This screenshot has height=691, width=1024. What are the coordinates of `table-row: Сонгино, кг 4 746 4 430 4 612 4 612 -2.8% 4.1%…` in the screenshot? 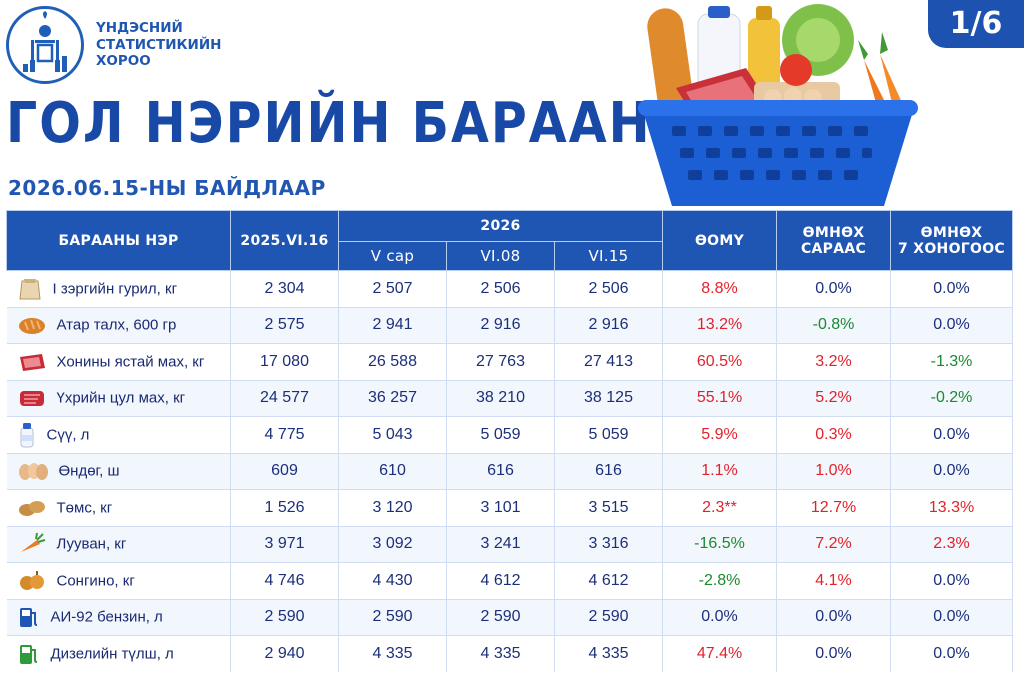 It's located at (510, 580).